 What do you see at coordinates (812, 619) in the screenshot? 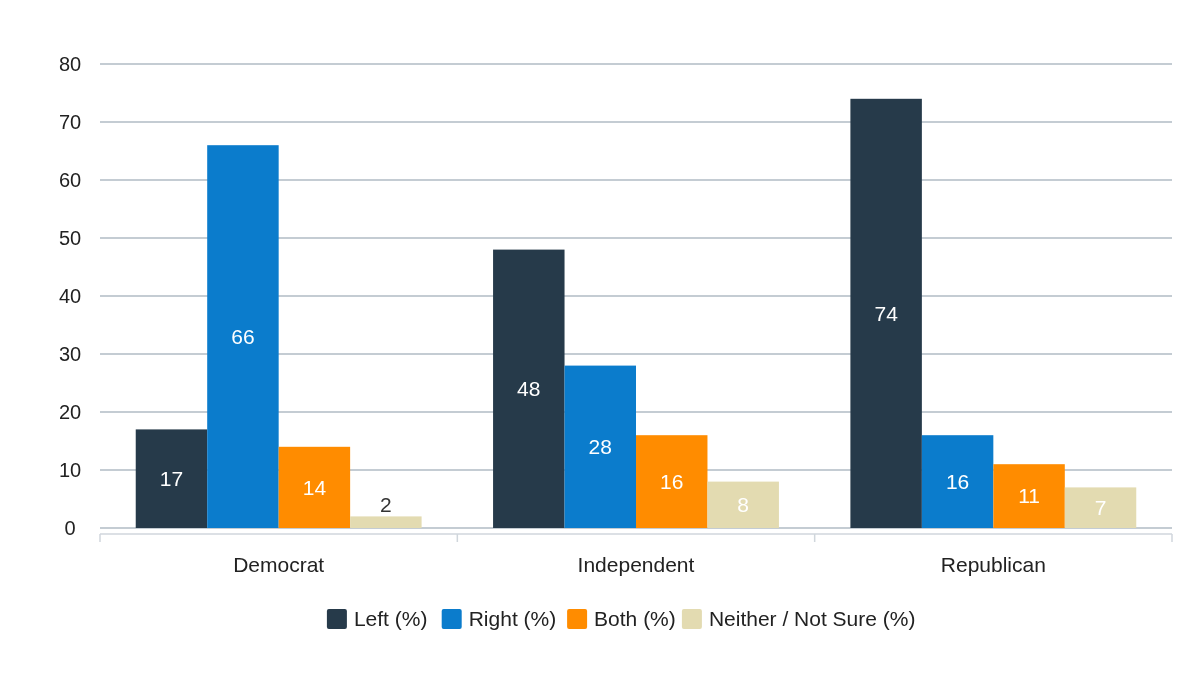
I see `legend-label: Neither / Not Sure (%)` at bounding box center [812, 619].